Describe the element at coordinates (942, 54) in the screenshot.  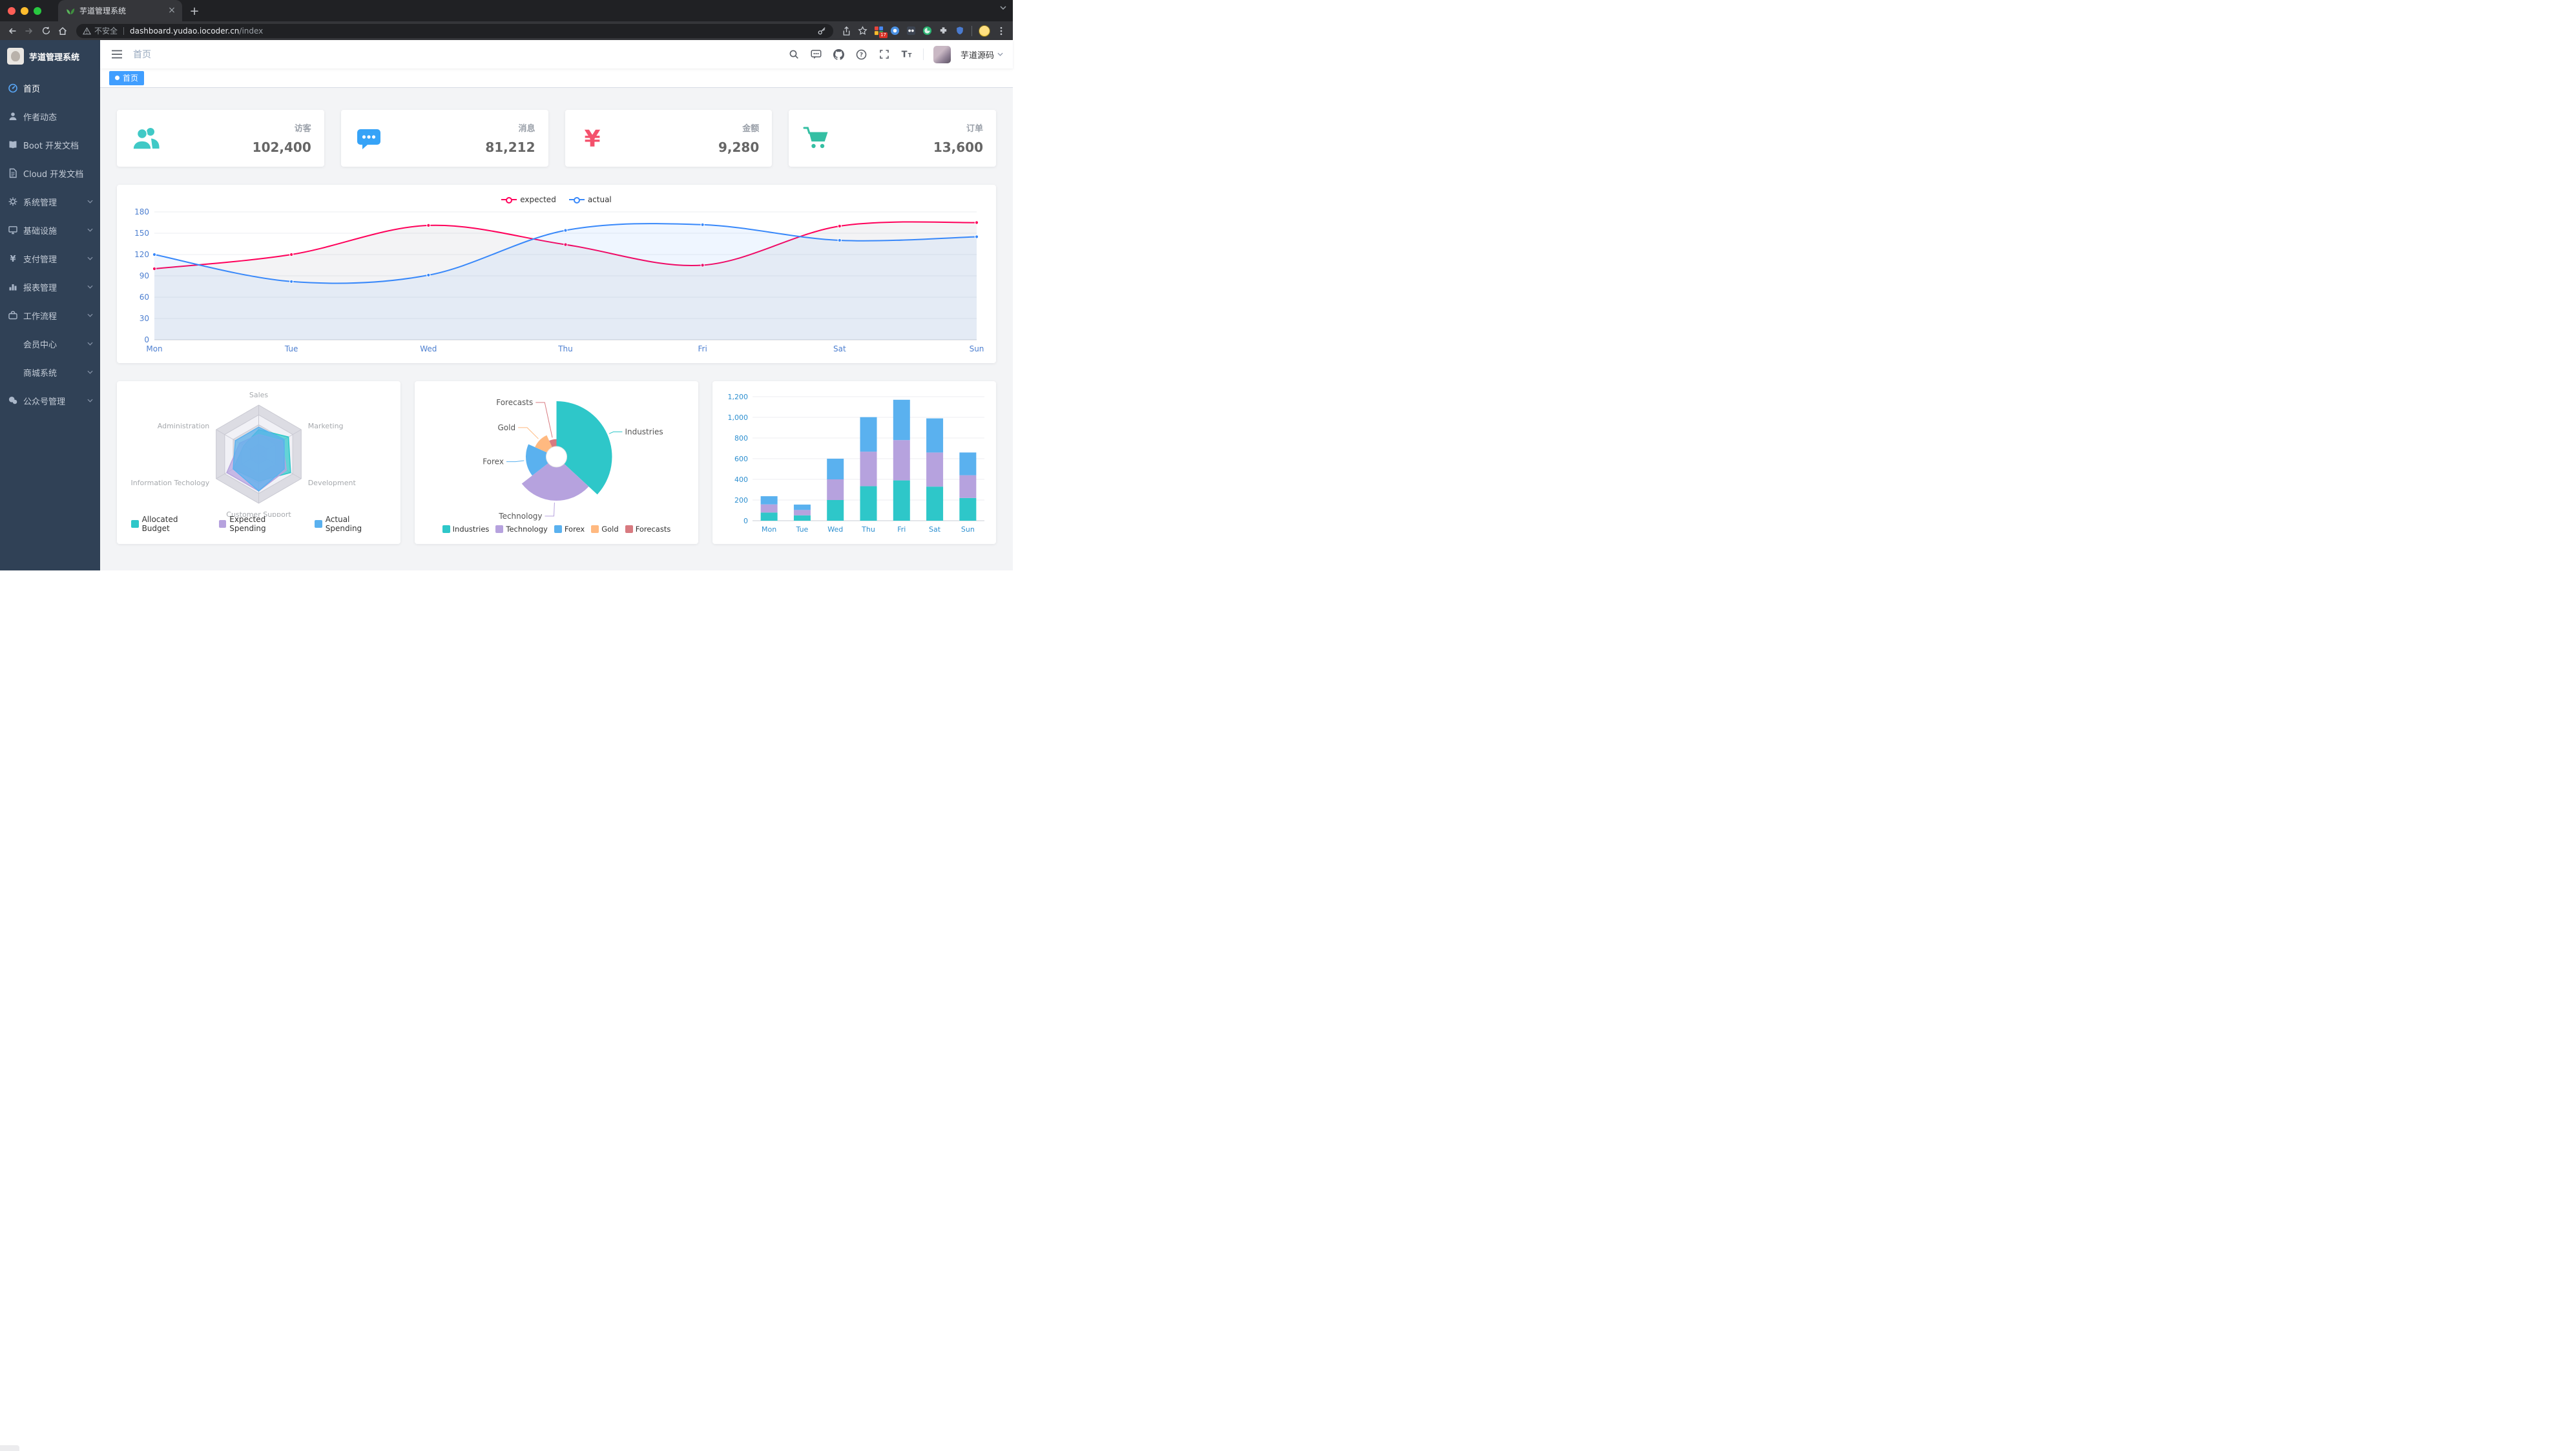
I see `user-avatar` at that location.